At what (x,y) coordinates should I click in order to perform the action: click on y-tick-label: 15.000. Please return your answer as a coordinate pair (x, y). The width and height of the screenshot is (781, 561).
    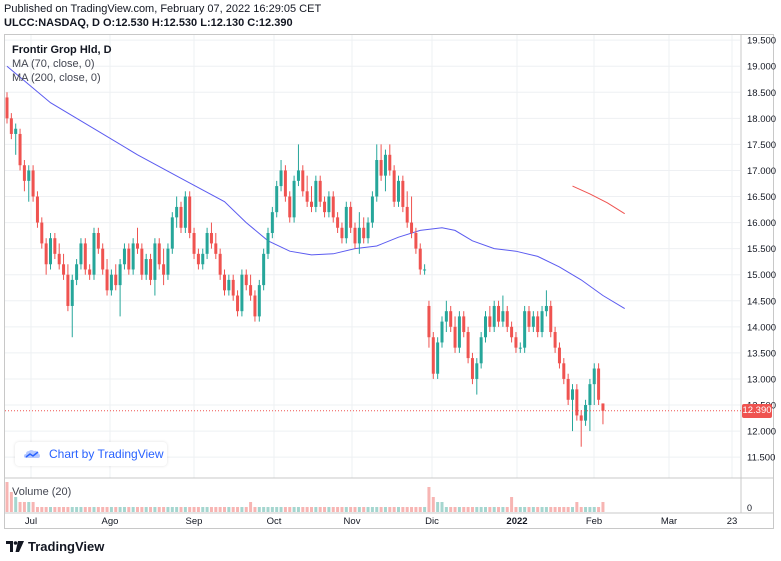
    Looking at the image, I should click on (761, 275).